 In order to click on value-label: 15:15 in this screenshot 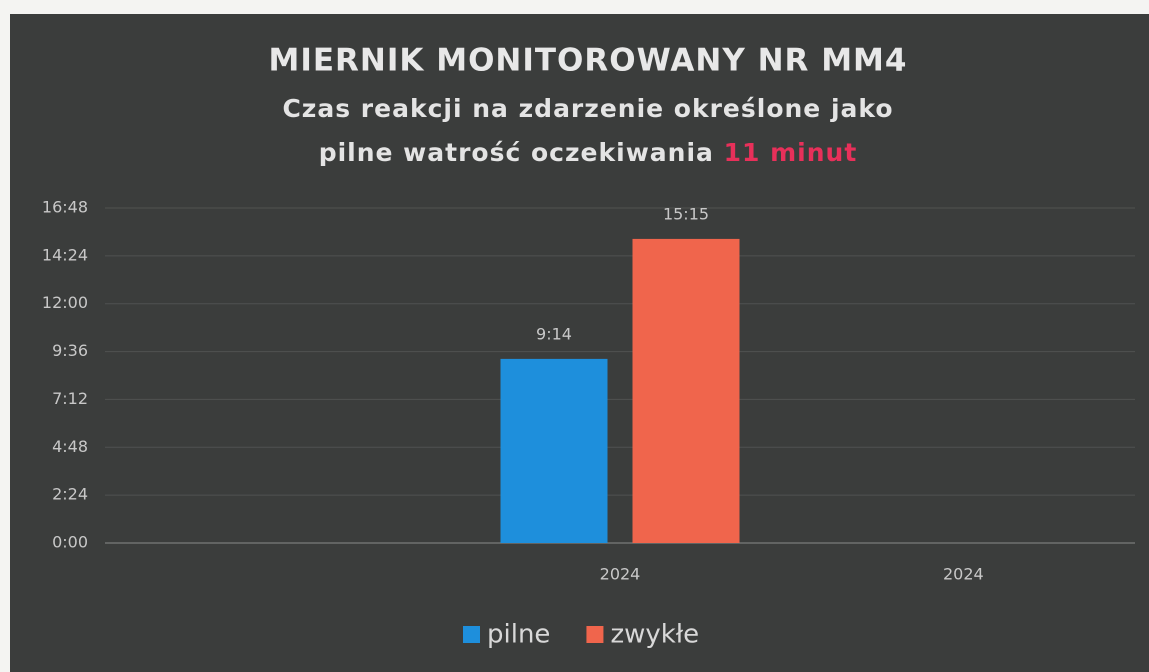, I will do `click(686, 213)`.